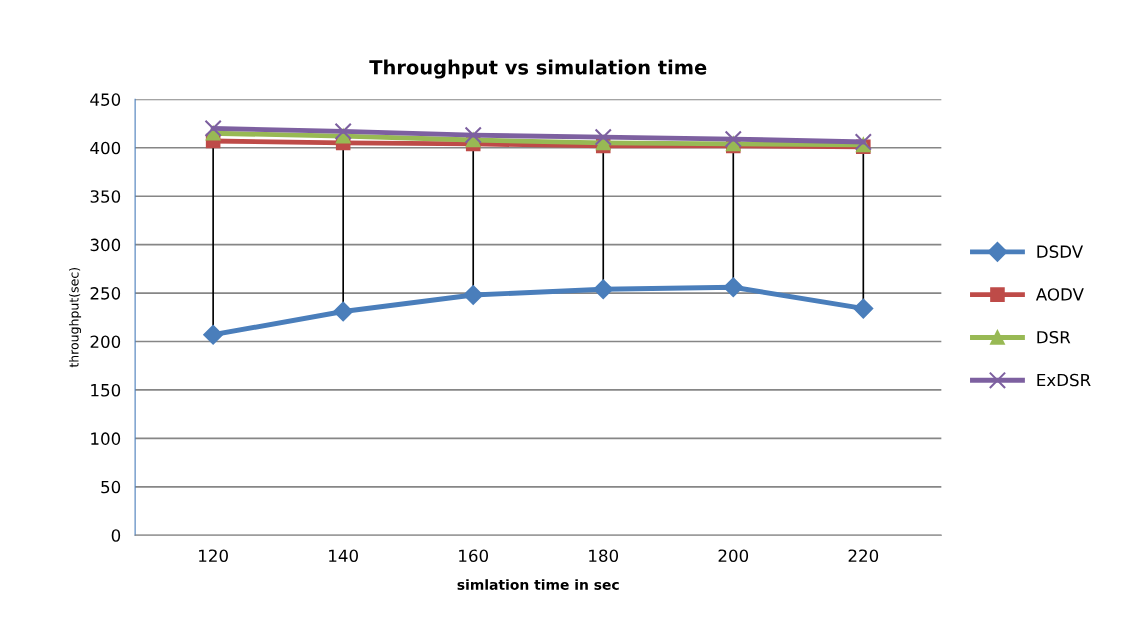 Image resolution: width=1126 pixels, height=641 pixels. What do you see at coordinates (1054, 337) in the screenshot?
I see `legend-label: DSR` at bounding box center [1054, 337].